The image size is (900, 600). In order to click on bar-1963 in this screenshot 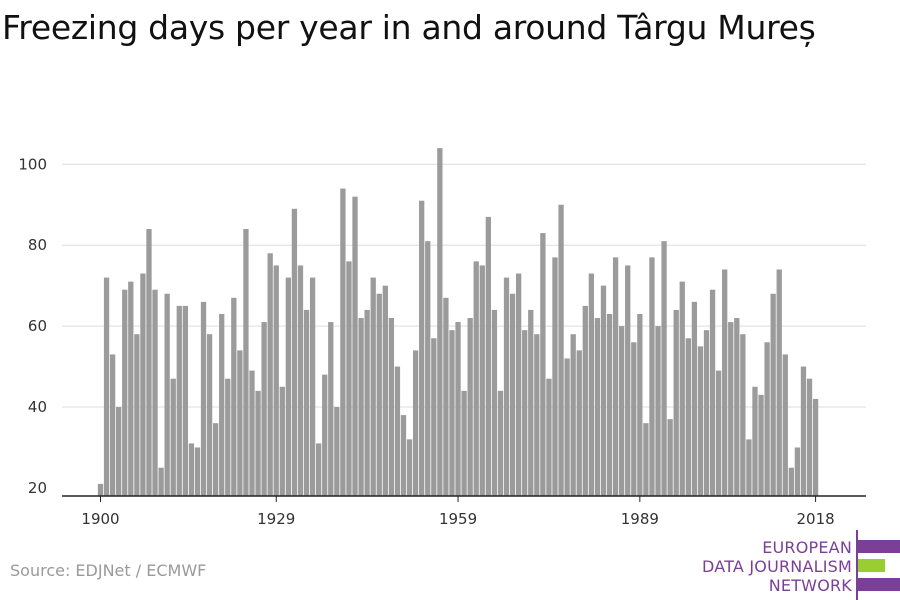, I will do `click(482, 380)`.